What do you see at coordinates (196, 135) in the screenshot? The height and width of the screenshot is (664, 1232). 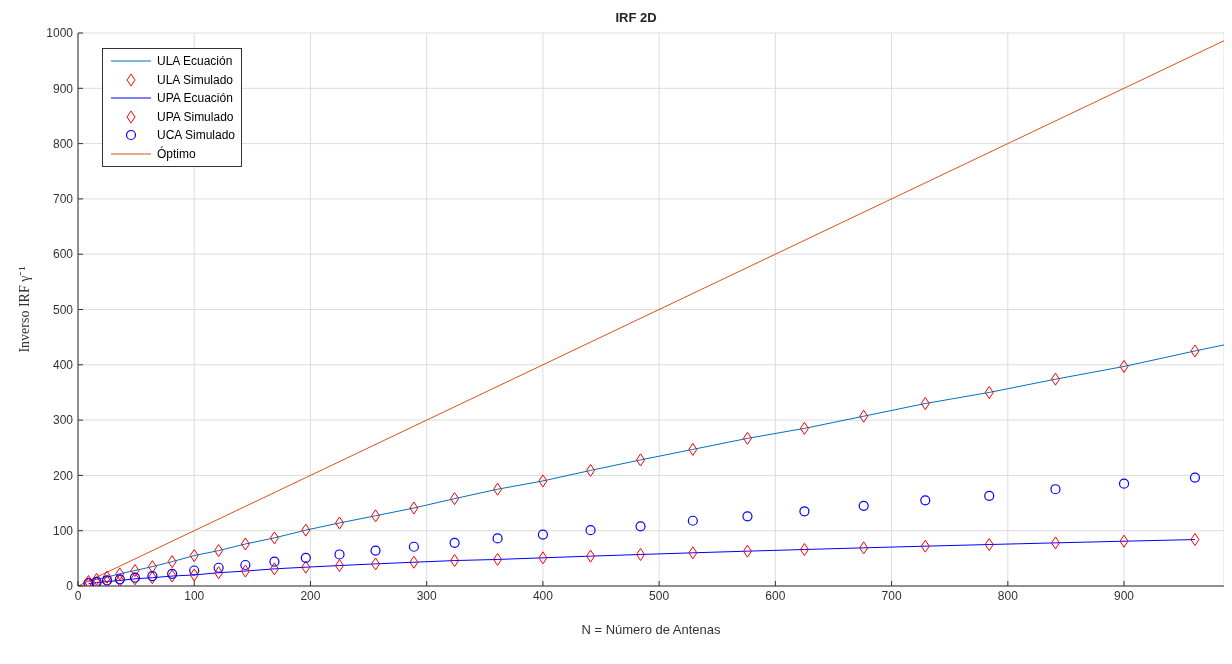 I see `legend-label: UCA Simulado` at bounding box center [196, 135].